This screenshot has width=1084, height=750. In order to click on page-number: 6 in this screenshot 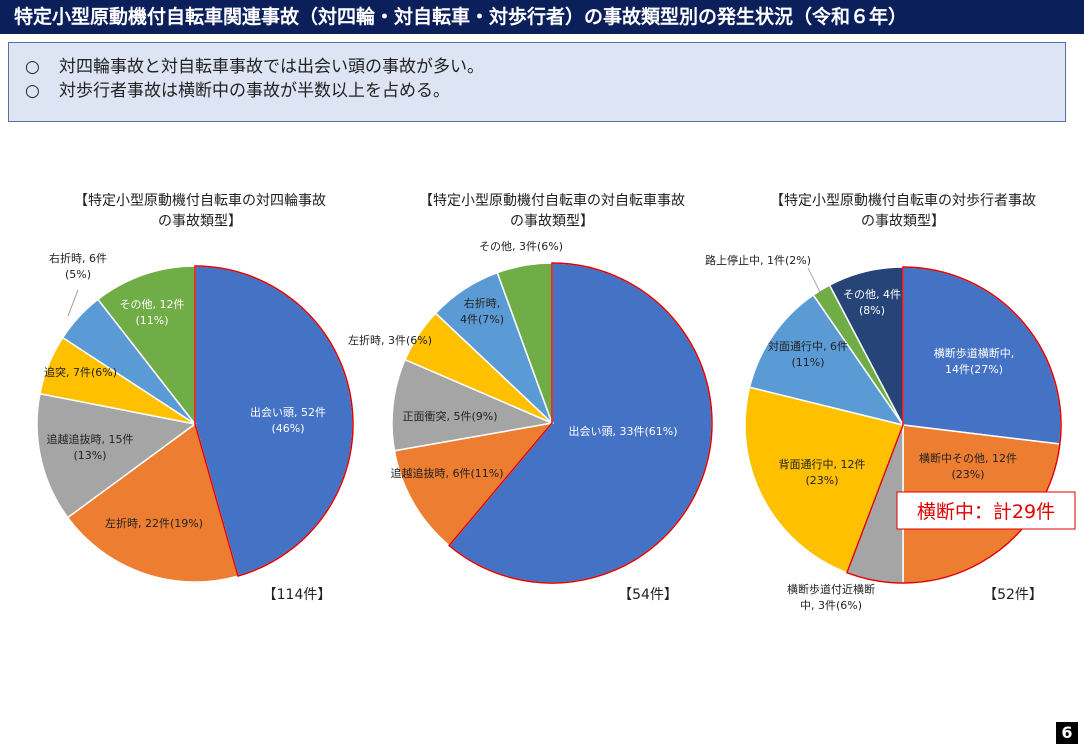, I will do `click(1067, 733)`.